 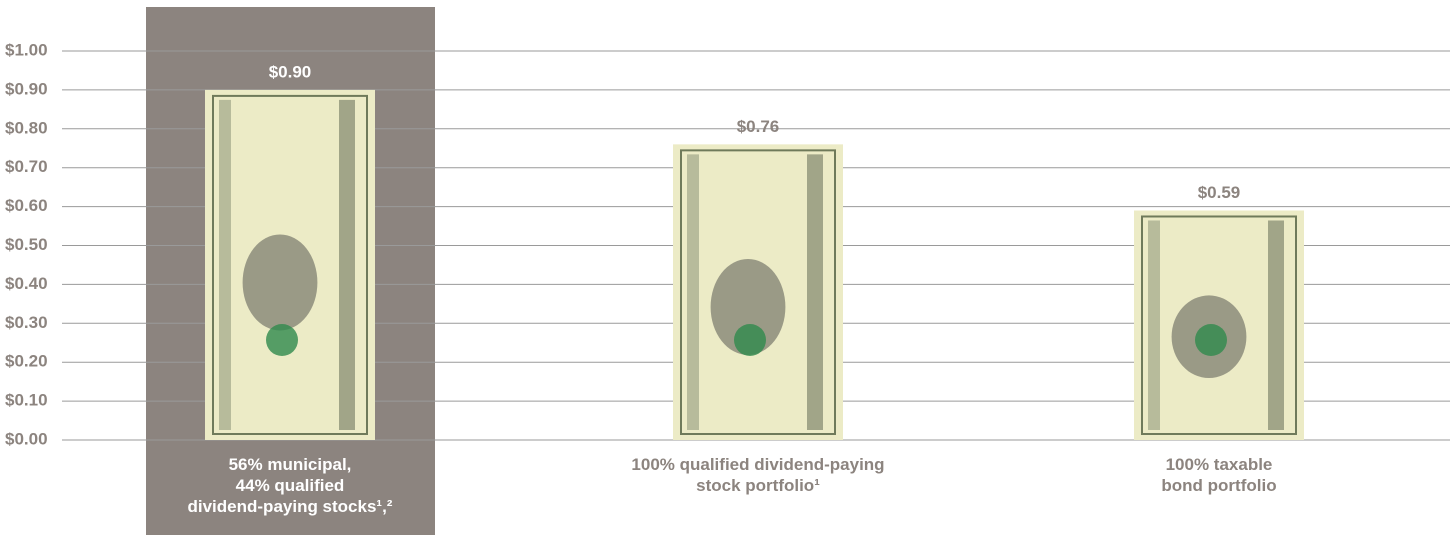 I want to click on y-tick-label: $0.70, so click(x=26, y=166).